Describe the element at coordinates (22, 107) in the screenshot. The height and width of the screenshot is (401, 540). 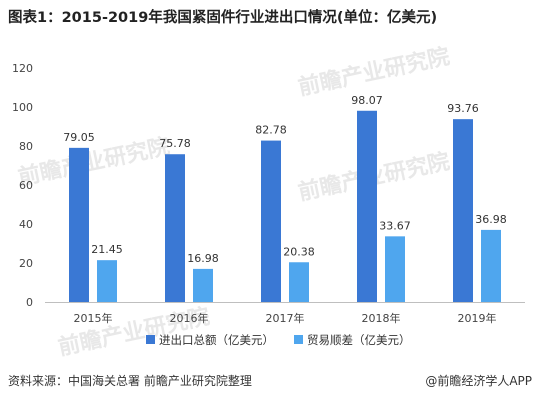
I see `y-tick-label: 100` at that location.